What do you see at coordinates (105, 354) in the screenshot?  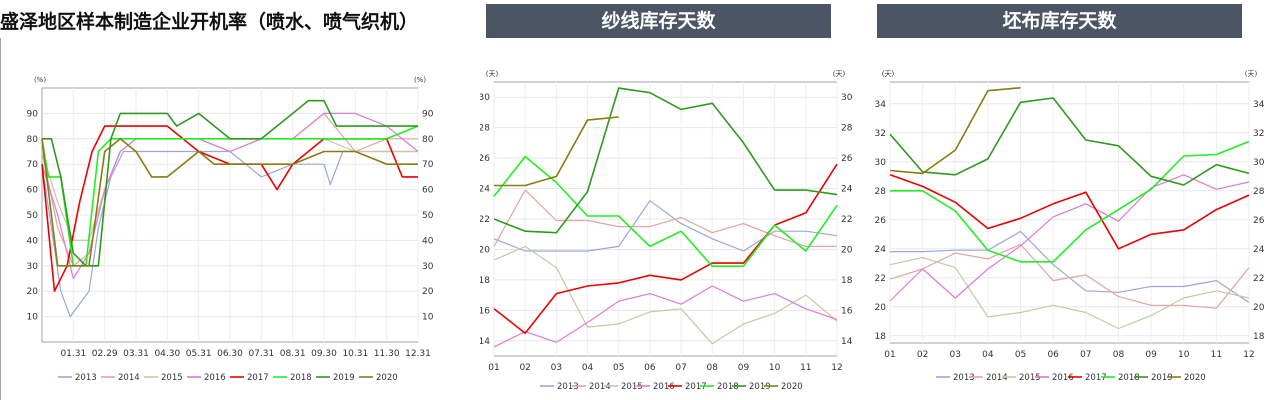 I see `x-tick-label: 02.29` at bounding box center [105, 354].